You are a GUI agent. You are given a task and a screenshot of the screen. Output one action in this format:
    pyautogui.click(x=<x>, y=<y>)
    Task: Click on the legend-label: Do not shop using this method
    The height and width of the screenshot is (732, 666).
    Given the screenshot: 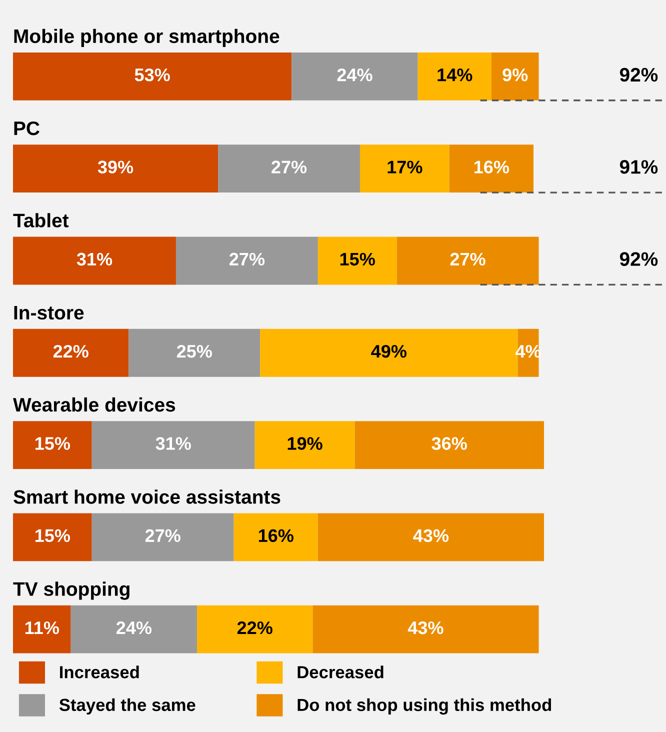 What is the action you would take?
    pyautogui.click(x=425, y=706)
    